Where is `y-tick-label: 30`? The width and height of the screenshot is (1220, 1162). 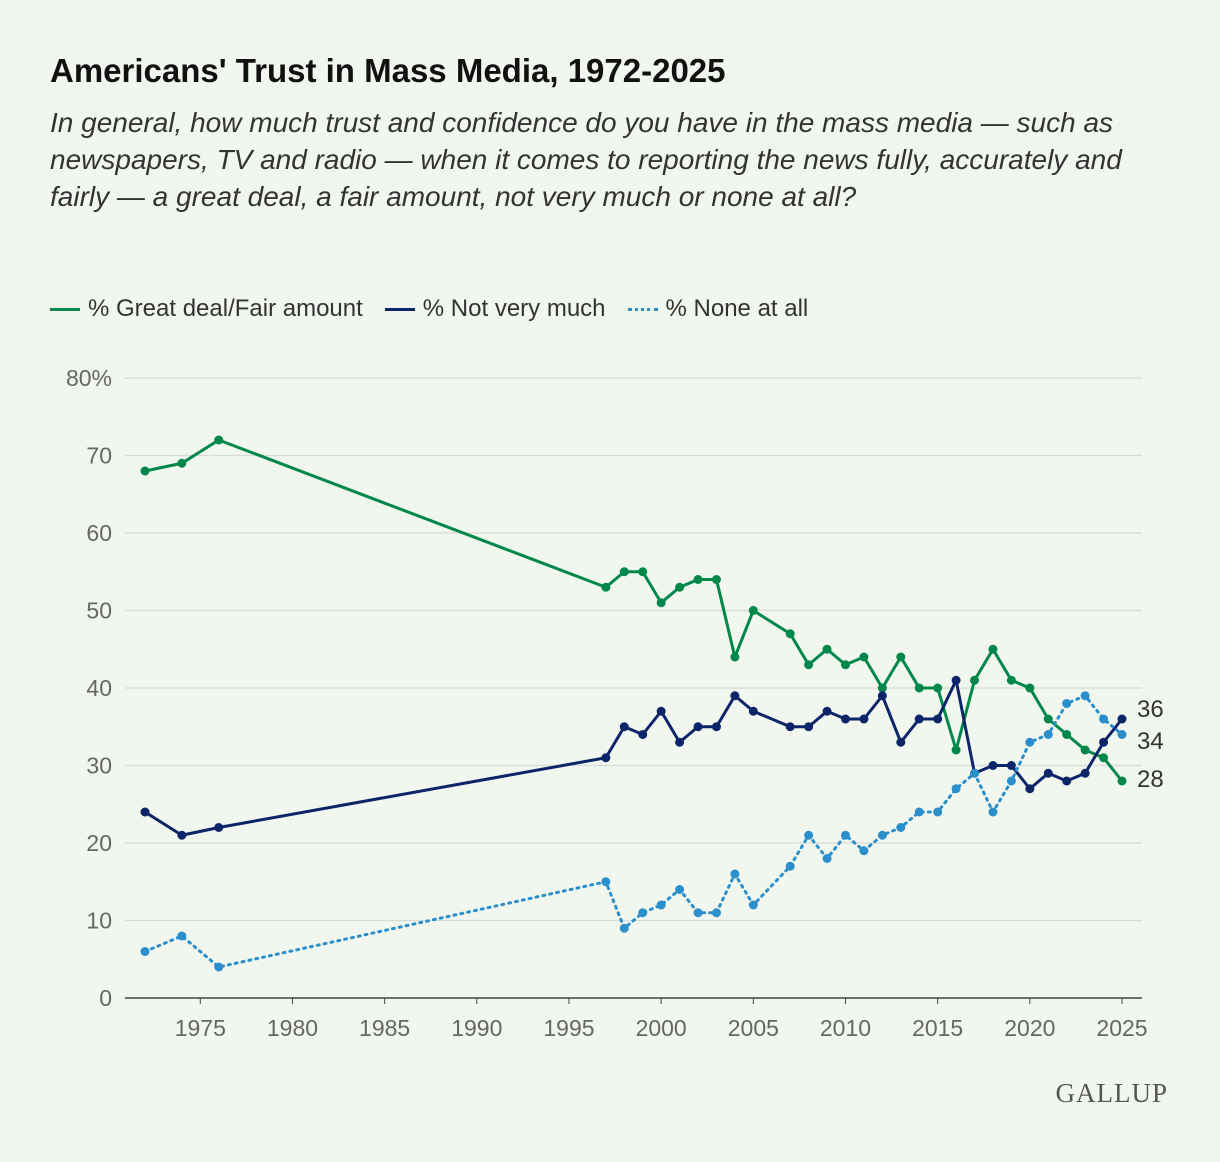 y-tick-label: 30 is located at coordinates (99, 766).